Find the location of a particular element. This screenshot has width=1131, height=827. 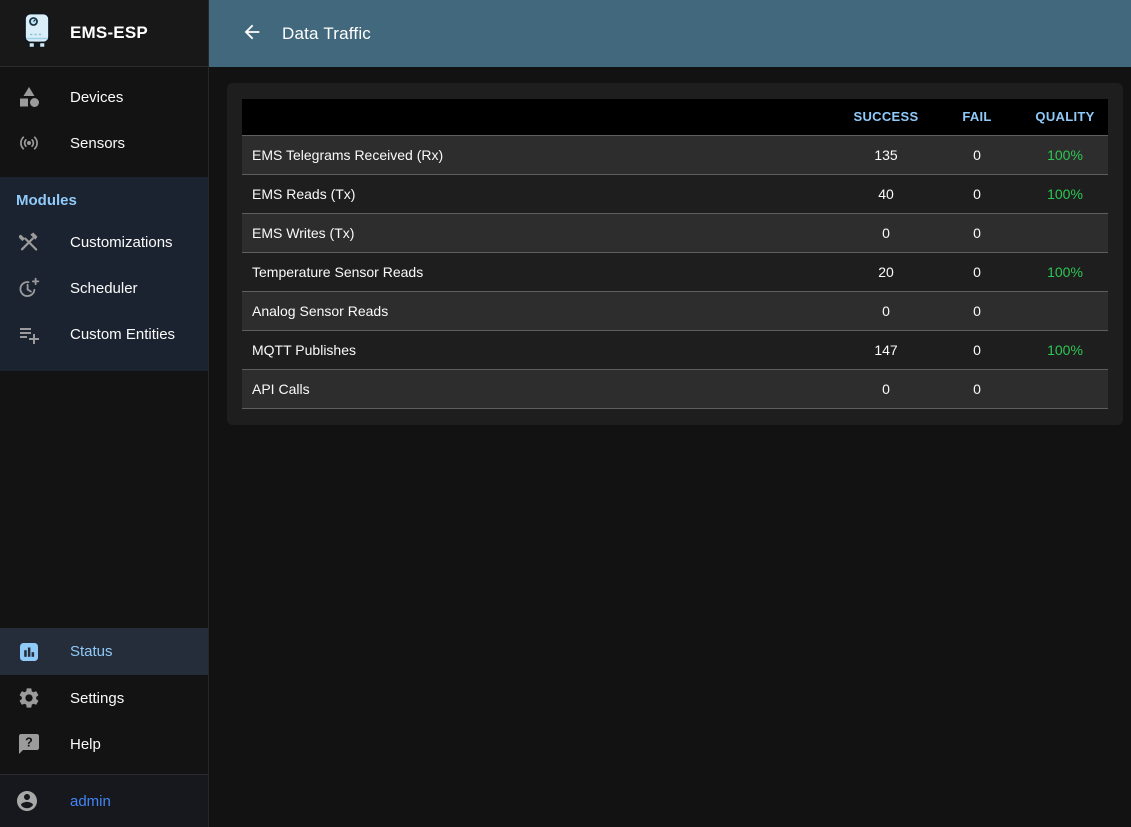

sidebar-item-customizations: Customizations is located at coordinates (104, 242).